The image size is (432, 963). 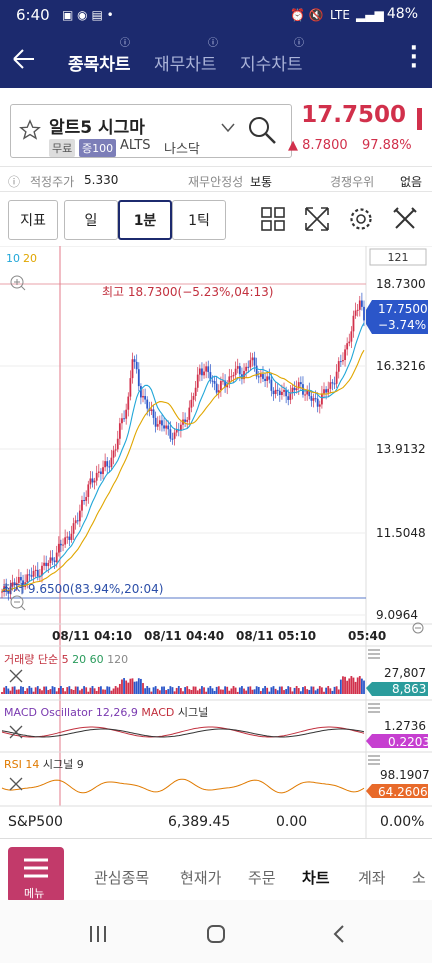 I want to click on zoom-in-icon, so click(x=18, y=283).